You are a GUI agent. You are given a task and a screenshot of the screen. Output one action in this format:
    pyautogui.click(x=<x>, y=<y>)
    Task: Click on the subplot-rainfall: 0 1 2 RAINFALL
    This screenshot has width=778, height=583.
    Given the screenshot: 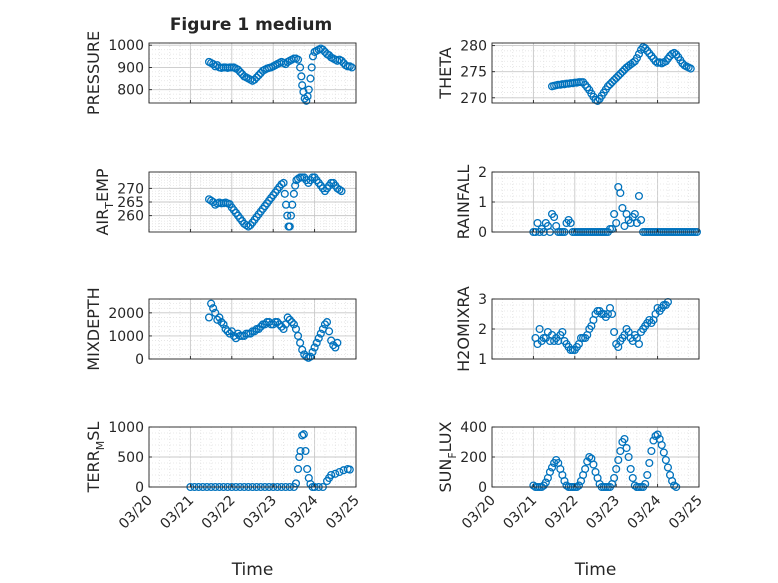 What is the action you would take?
    pyautogui.click(x=577, y=203)
    